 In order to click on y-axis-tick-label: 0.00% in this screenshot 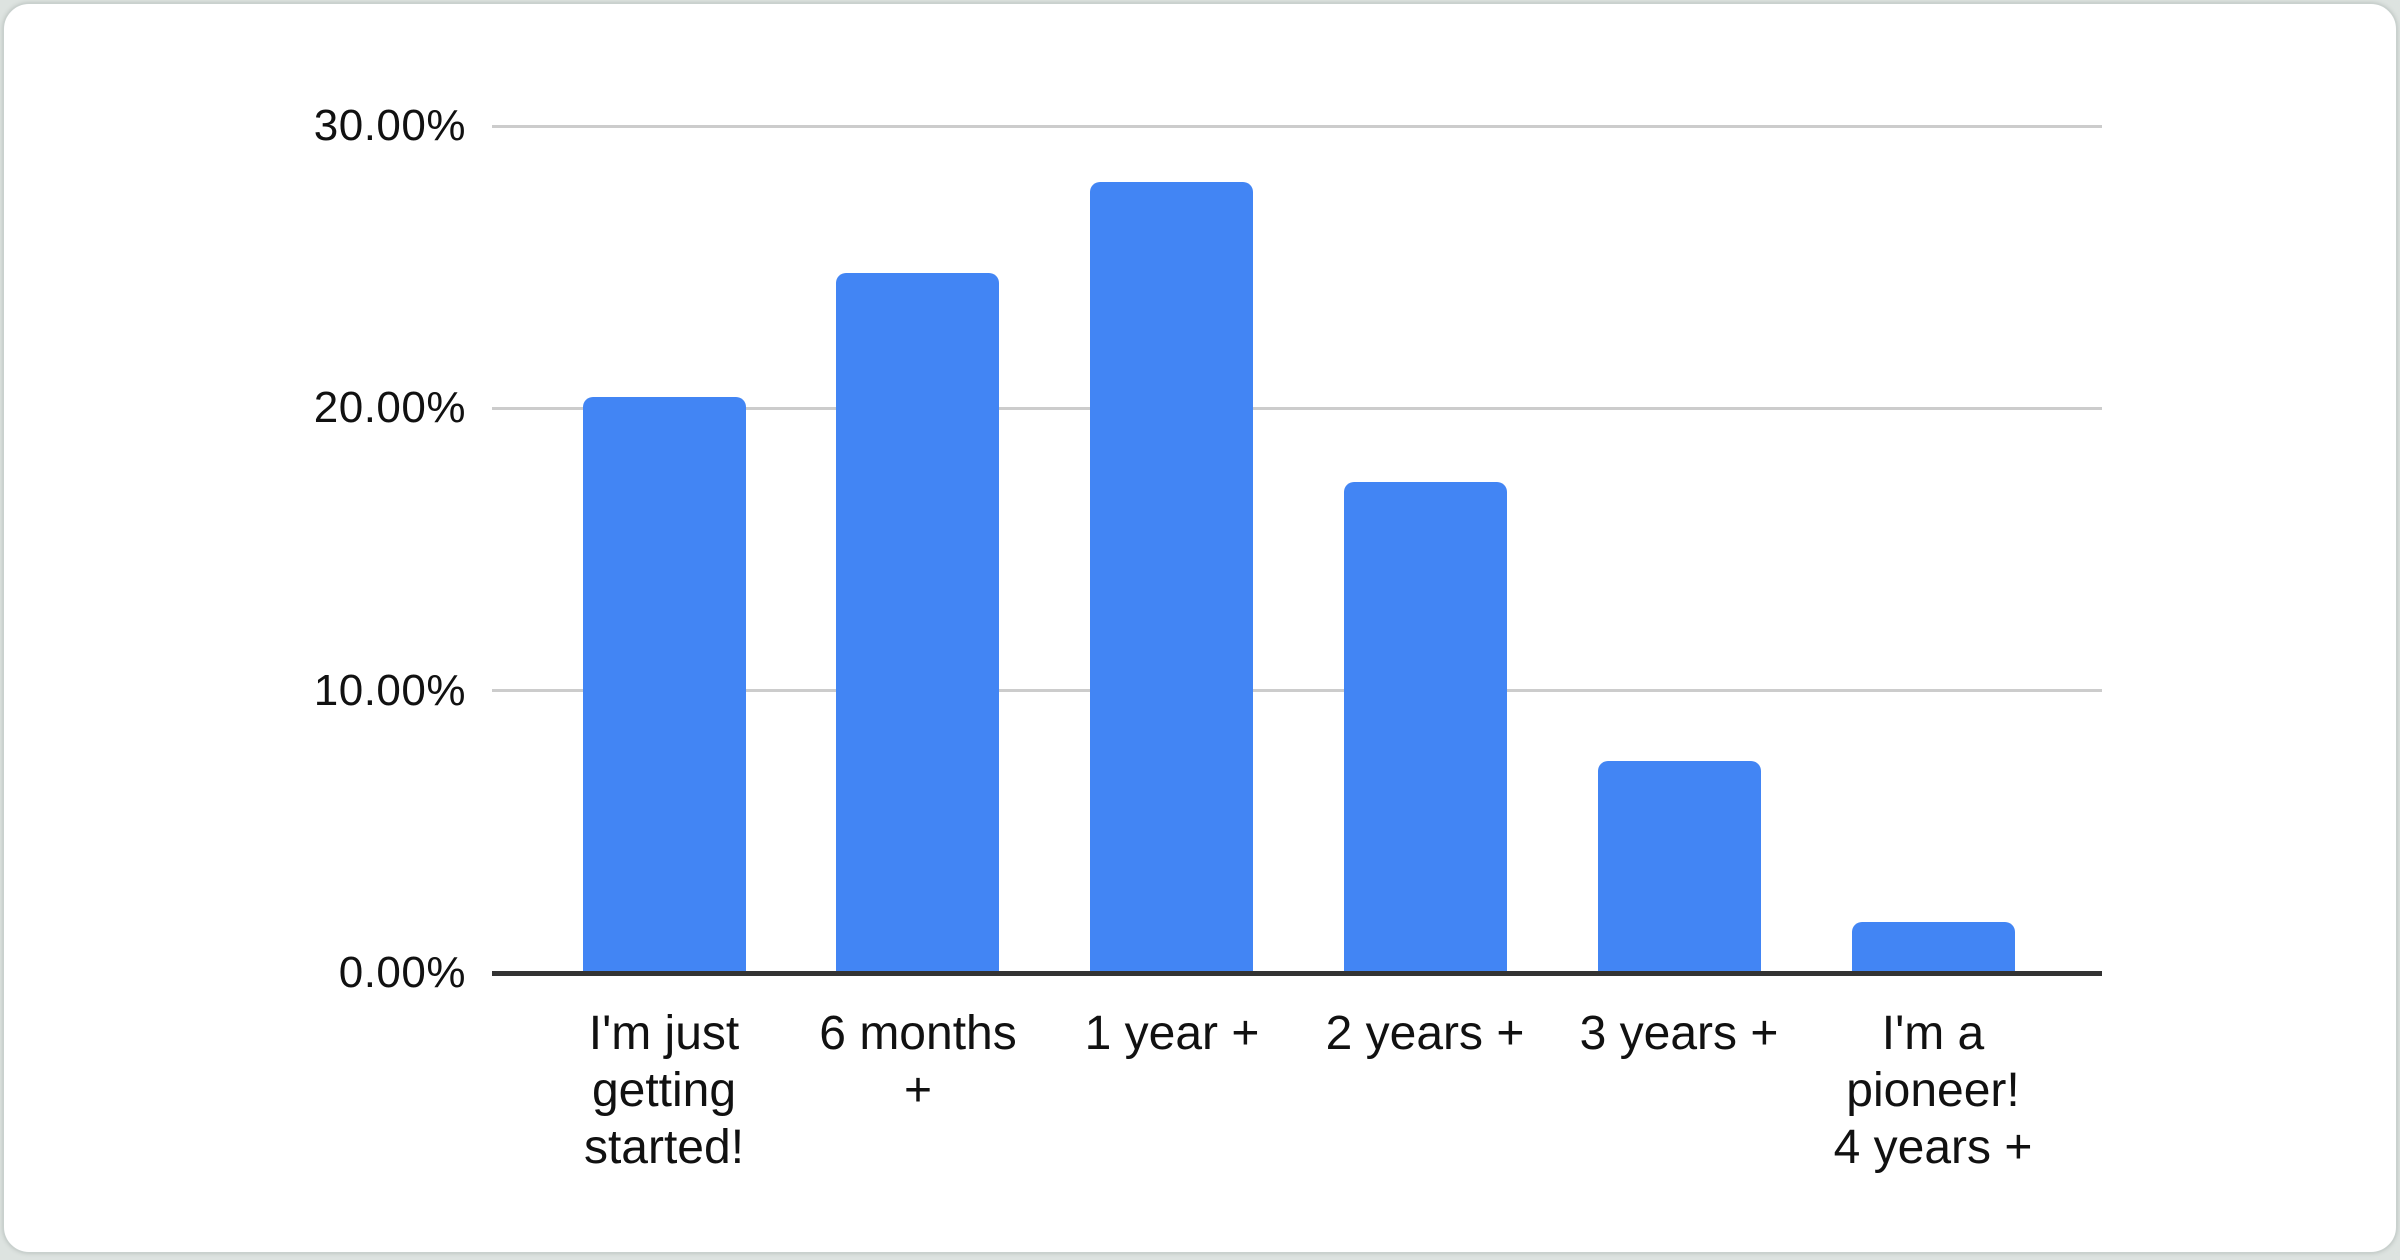, I will do `click(402, 972)`.